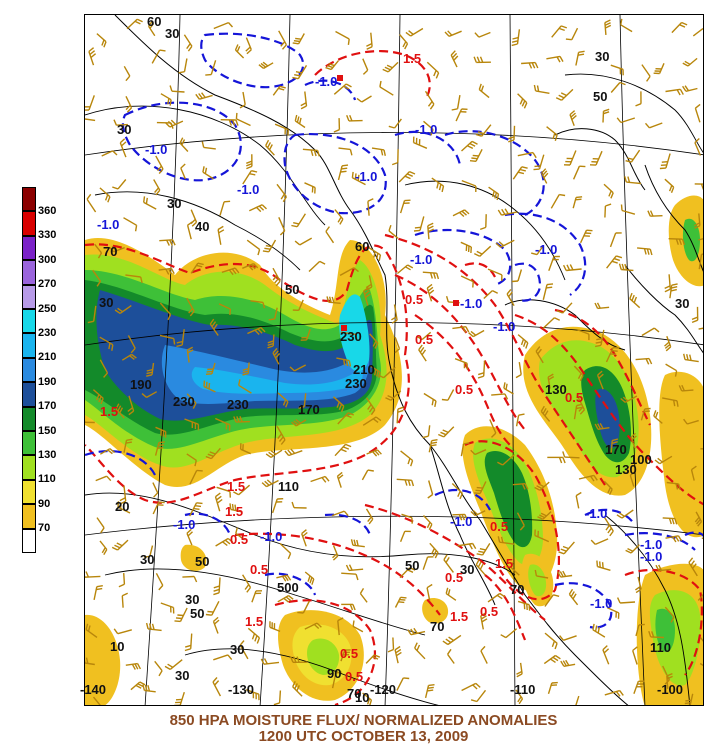  I want to click on positive-anomaly-label: 1.5, so click(236, 486).